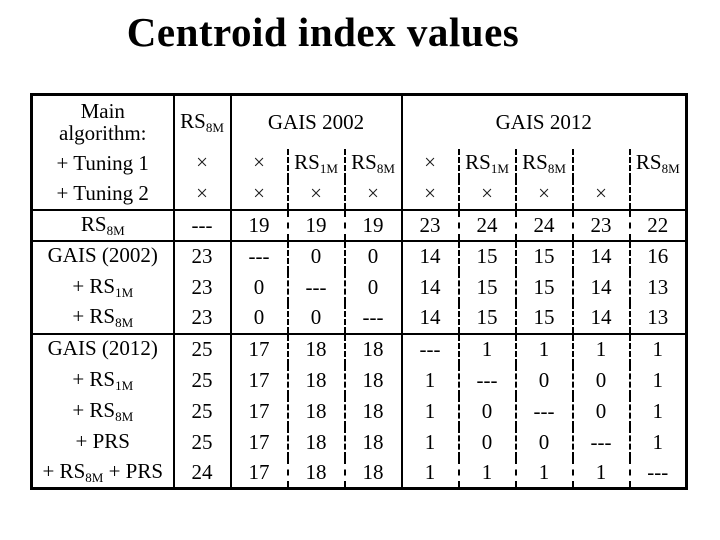 The height and width of the screenshot is (540, 720). Describe the element at coordinates (487, 163) in the screenshot. I see `header-variant-cell: RS1M` at that location.